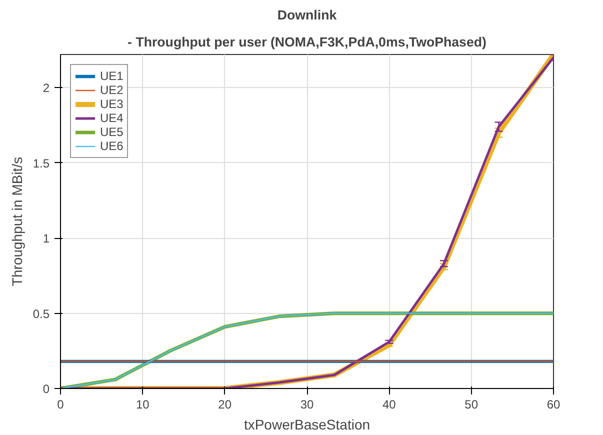 The height and width of the screenshot is (435, 603). What do you see at coordinates (46, 239) in the screenshot?
I see `y-tick-label: 1` at bounding box center [46, 239].